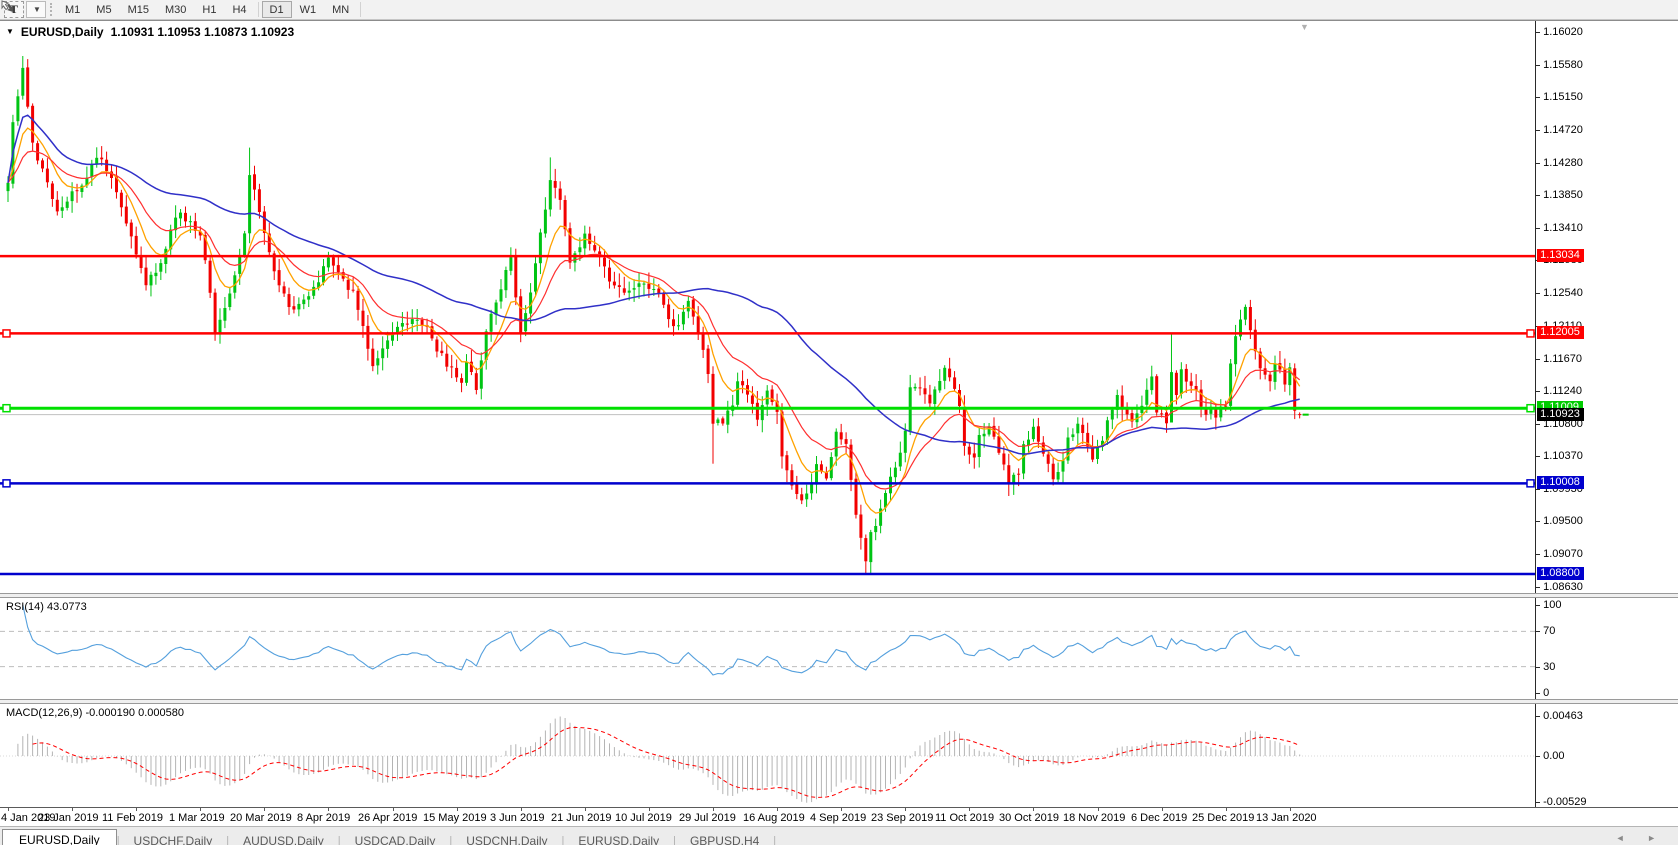 The width and height of the screenshot is (1678, 845). I want to click on timeframe-button-h1: H1, so click(209, 9).